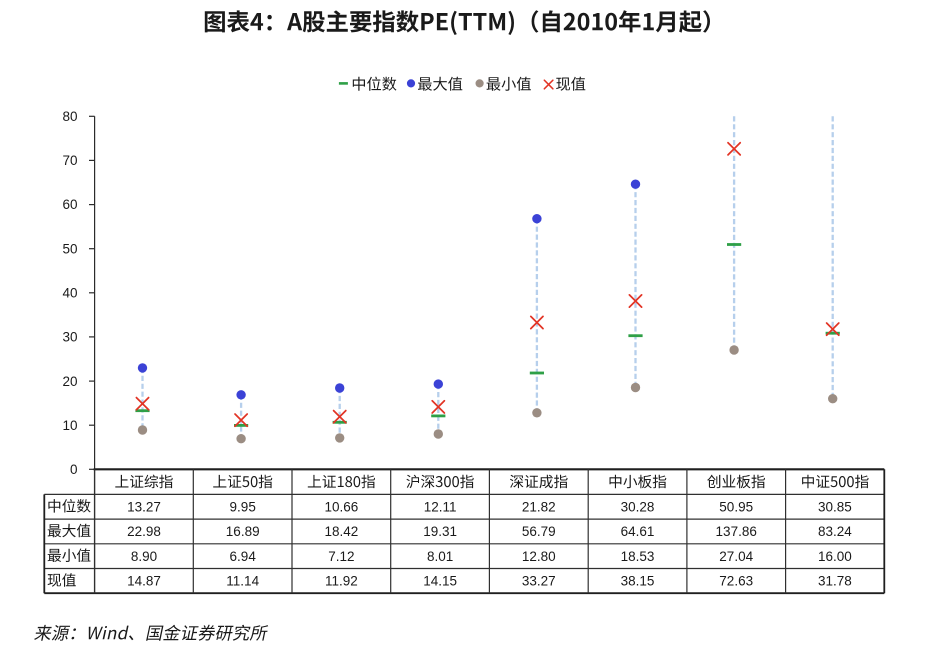 Image resolution: width=926 pixels, height=652 pixels. What do you see at coordinates (74, 469) in the screenshot?
I see `svg-text: 0` at bounding box center [74, 469].